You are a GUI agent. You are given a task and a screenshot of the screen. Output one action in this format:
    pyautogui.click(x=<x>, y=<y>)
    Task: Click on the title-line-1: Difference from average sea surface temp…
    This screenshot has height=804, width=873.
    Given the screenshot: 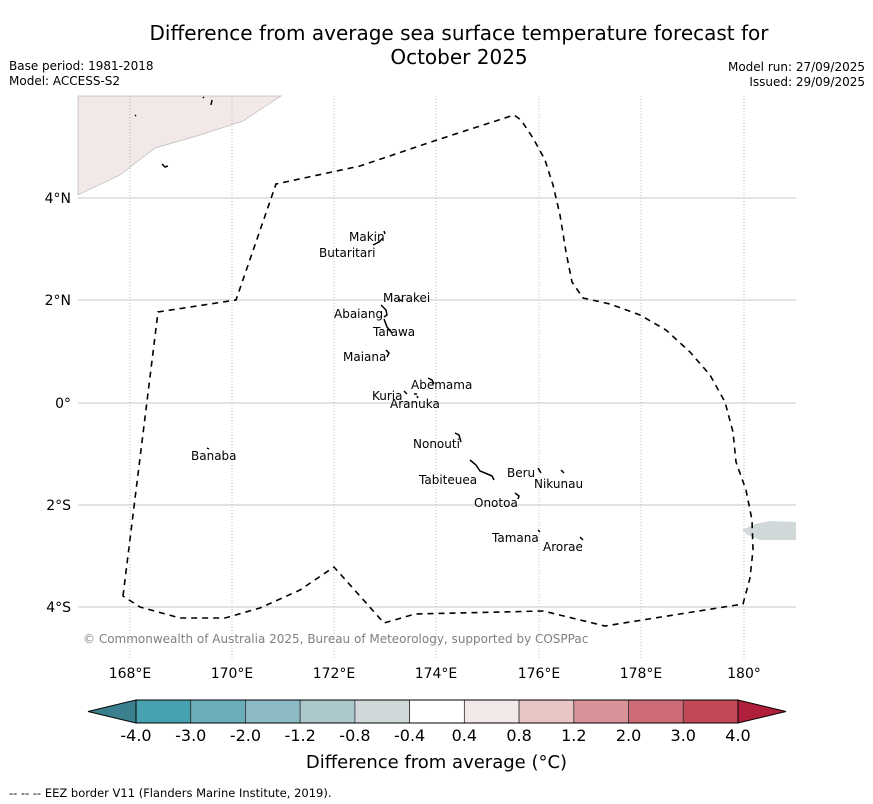 What is the action you would take?
    pyautogui.click(x=459, y=33)
    